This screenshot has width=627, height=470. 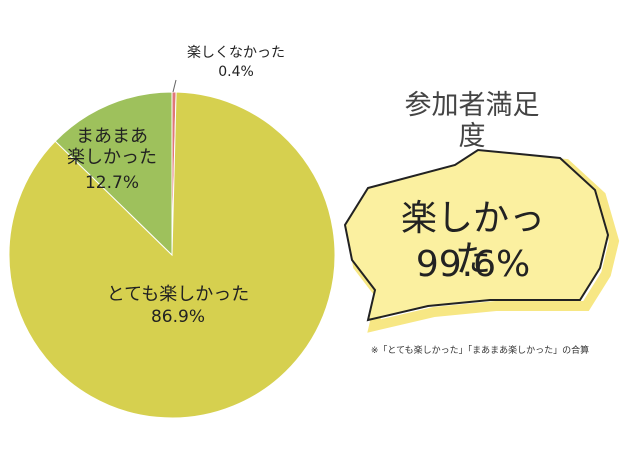 I want to click on footnote: ※「とても楽しかった」「まあまあ楽しかった」の合算, so click(x=480, y=351).